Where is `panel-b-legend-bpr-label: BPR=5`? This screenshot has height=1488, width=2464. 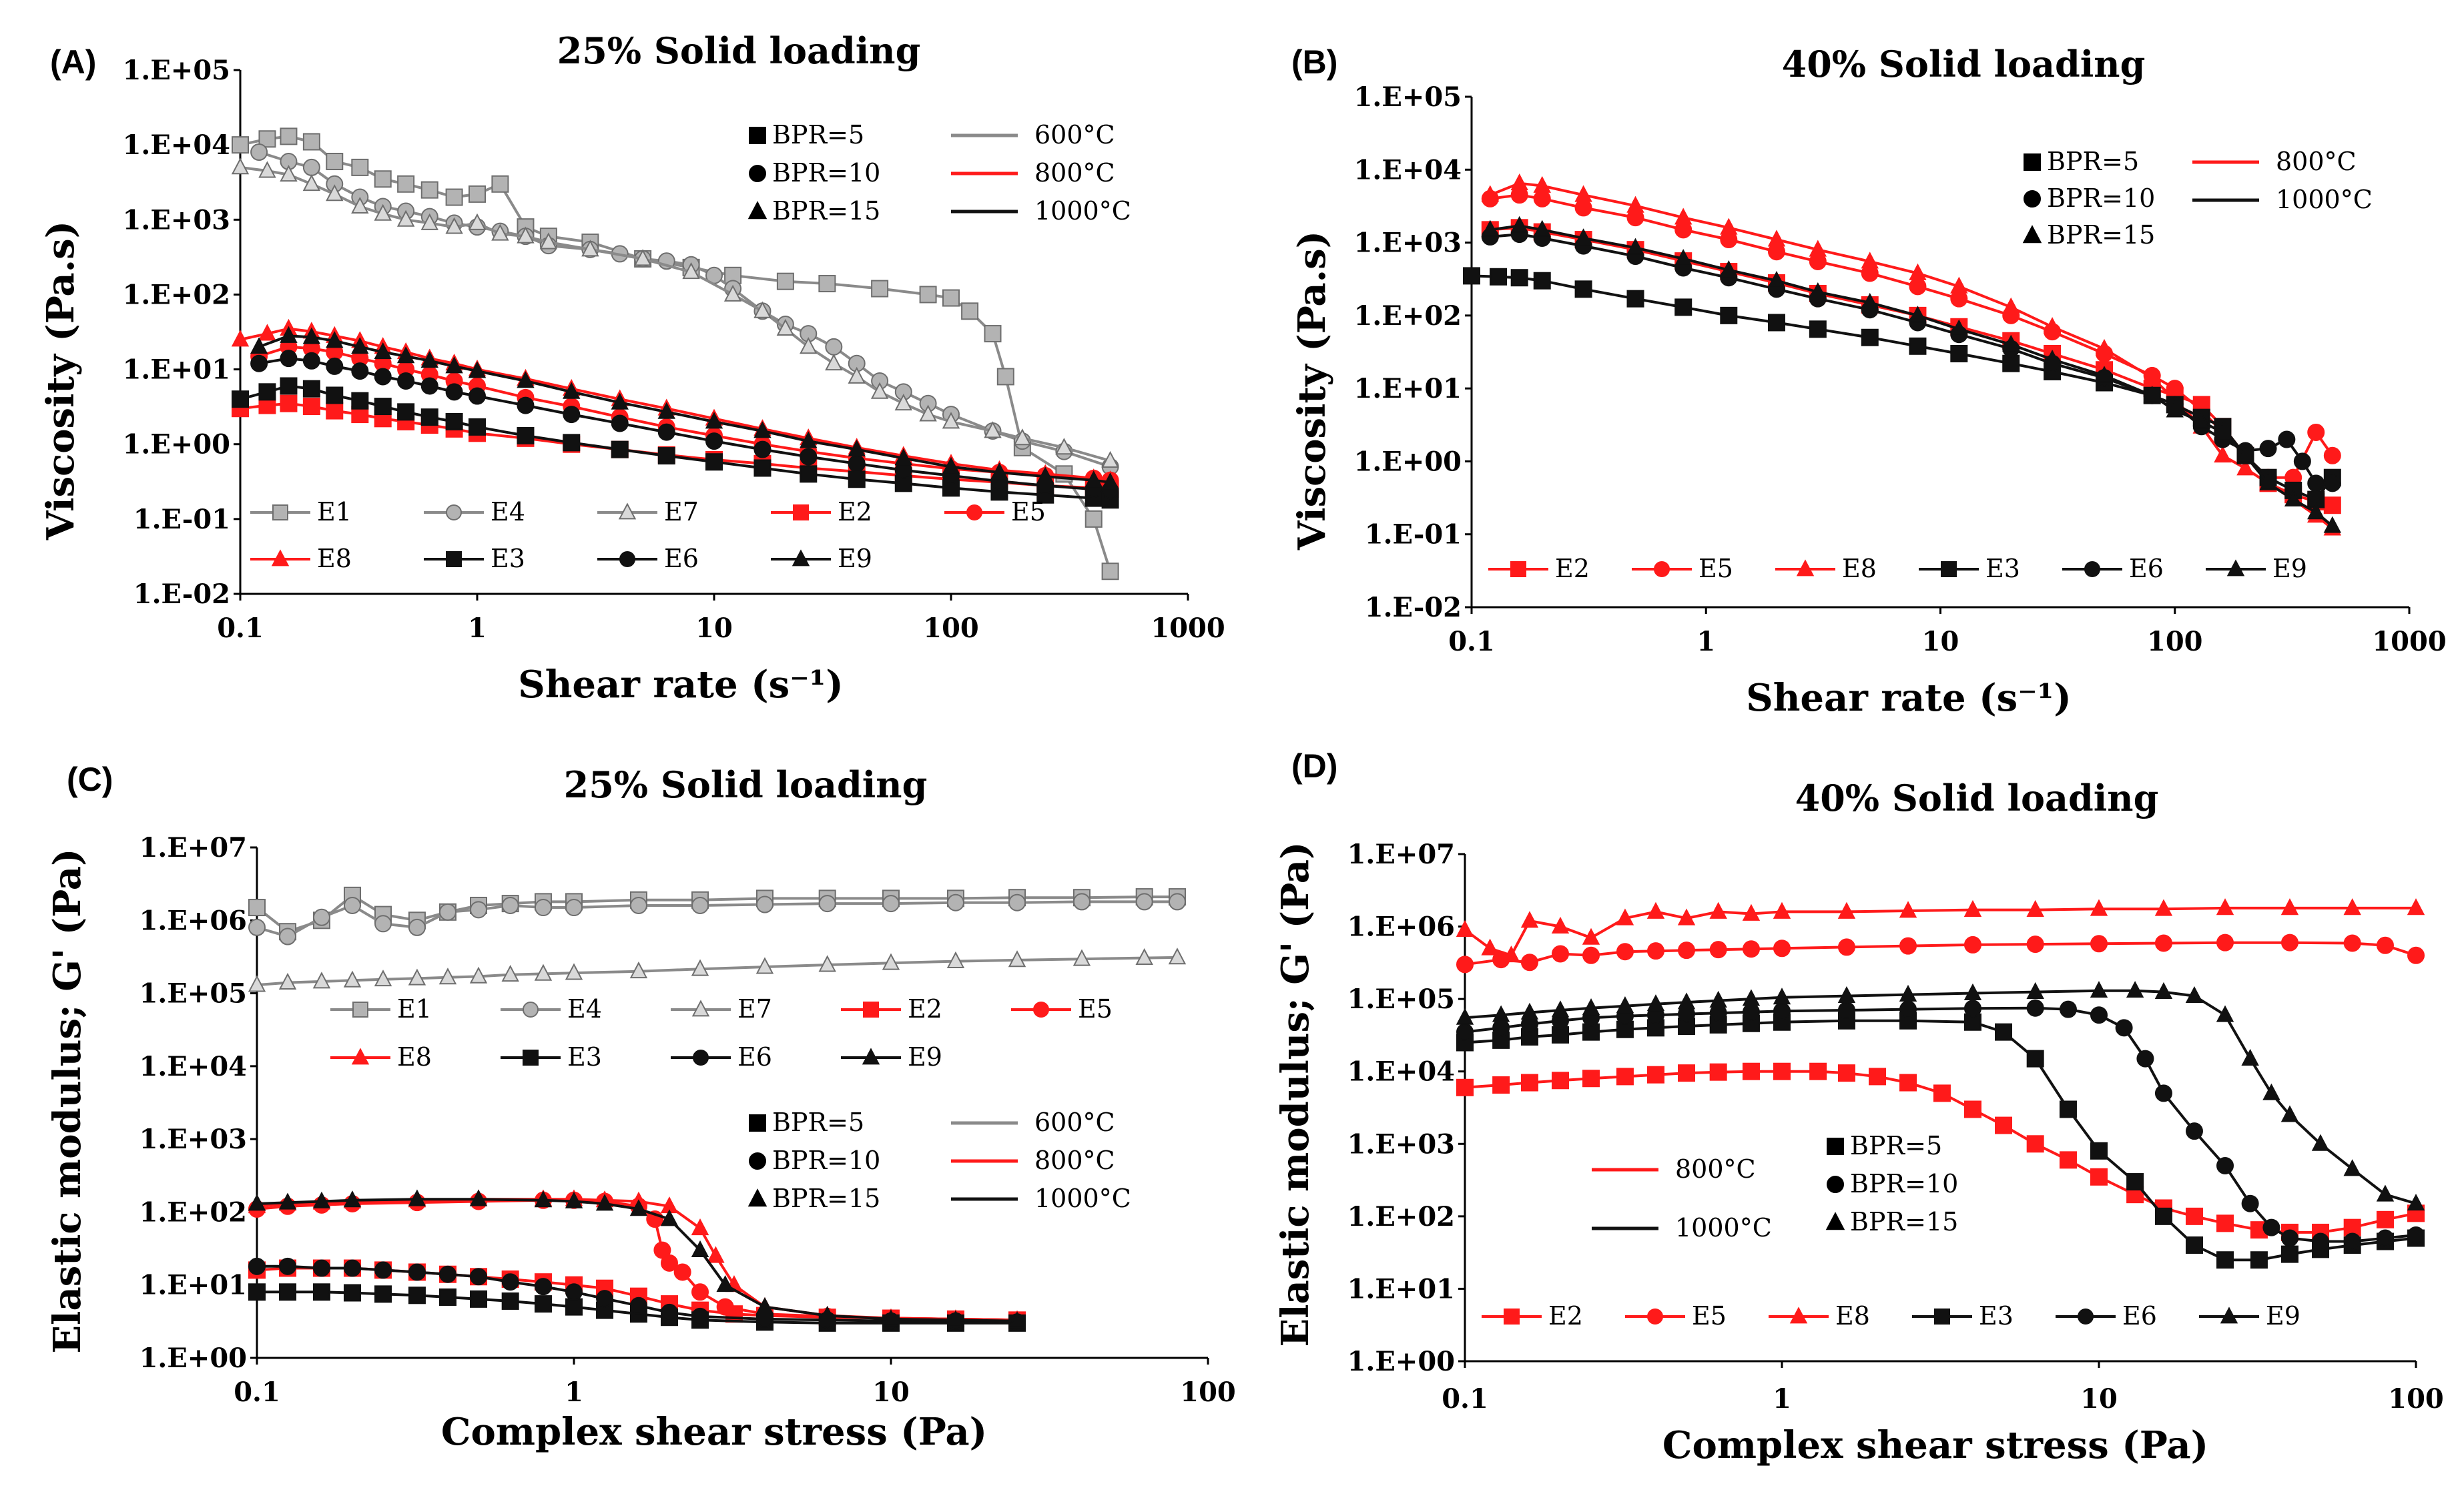
panel-b-legend-bpr-label: BPR=5 is located at coordinates (2093, 161).